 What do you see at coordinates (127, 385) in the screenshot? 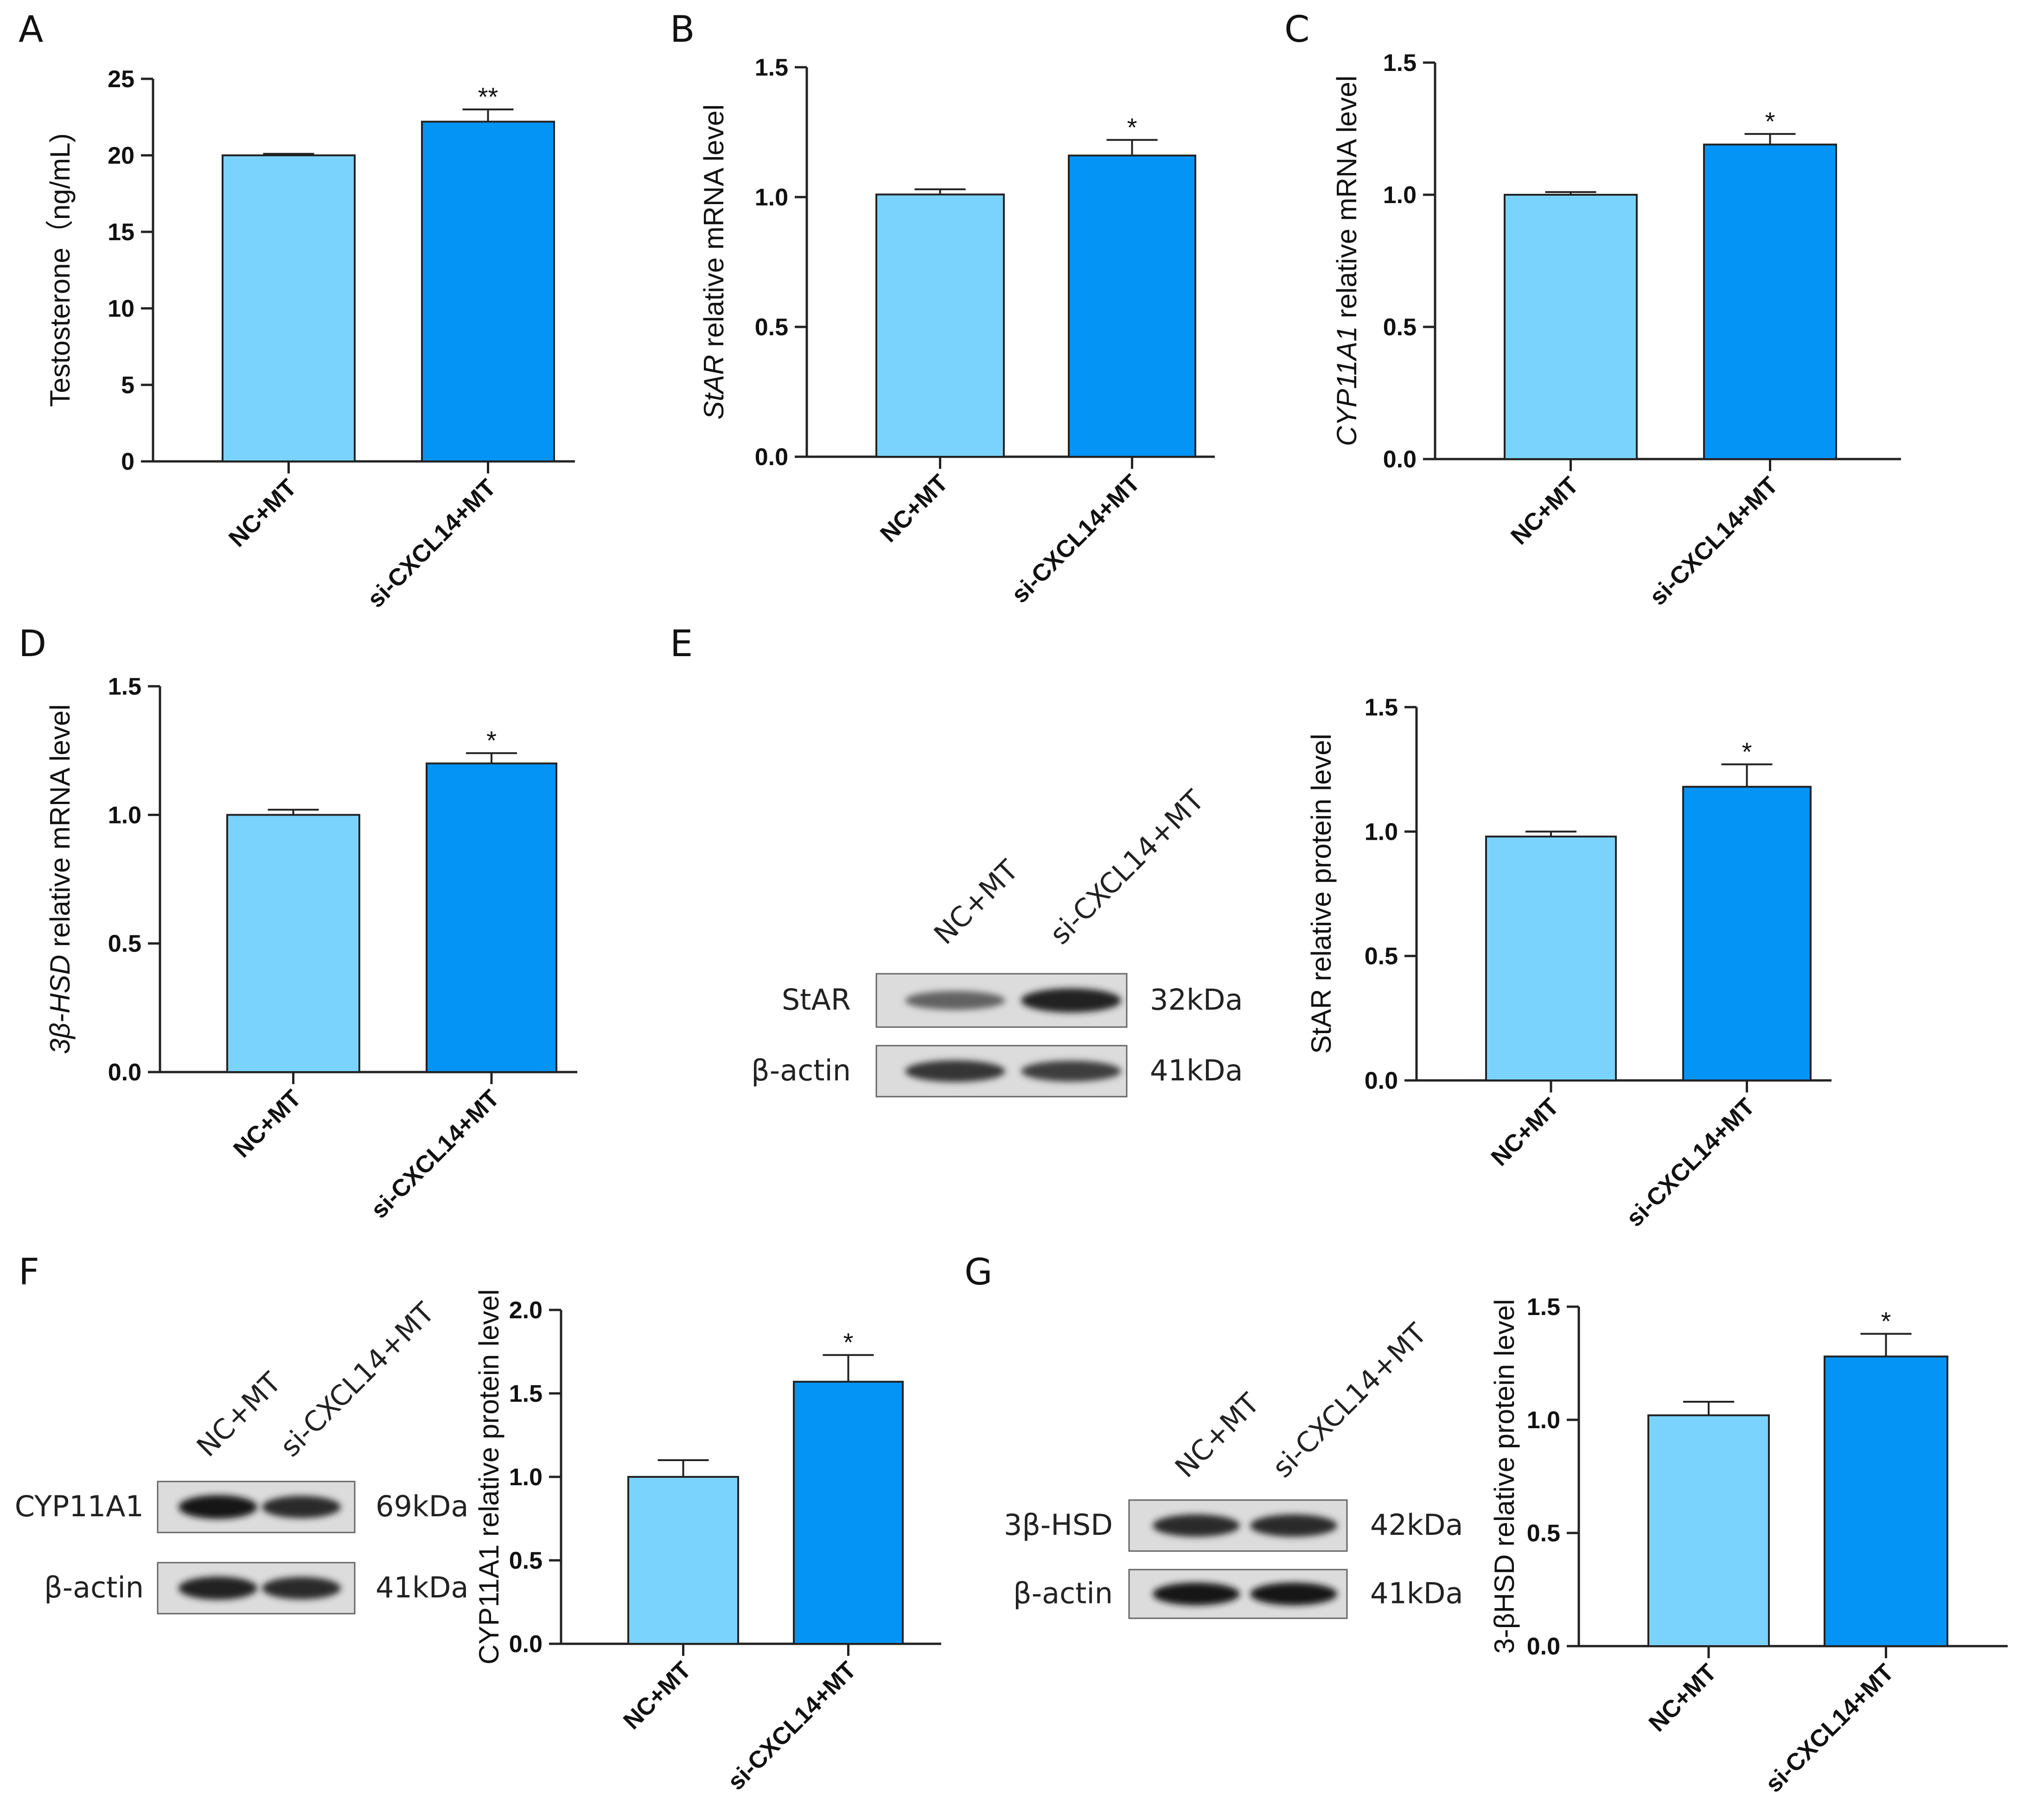
I see `y-tick-label: 5` at bounding box center [127, 385].